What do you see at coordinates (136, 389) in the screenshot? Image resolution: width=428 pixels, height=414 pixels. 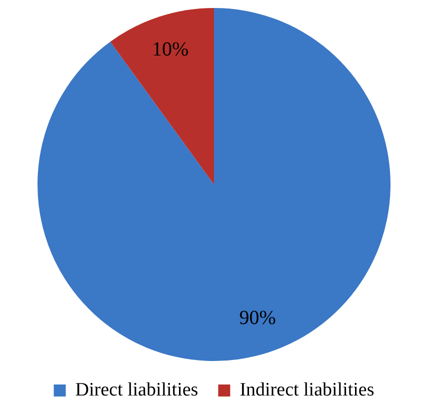 I see `legend-label: Direct liabilities` at bounding box center [136, 389].